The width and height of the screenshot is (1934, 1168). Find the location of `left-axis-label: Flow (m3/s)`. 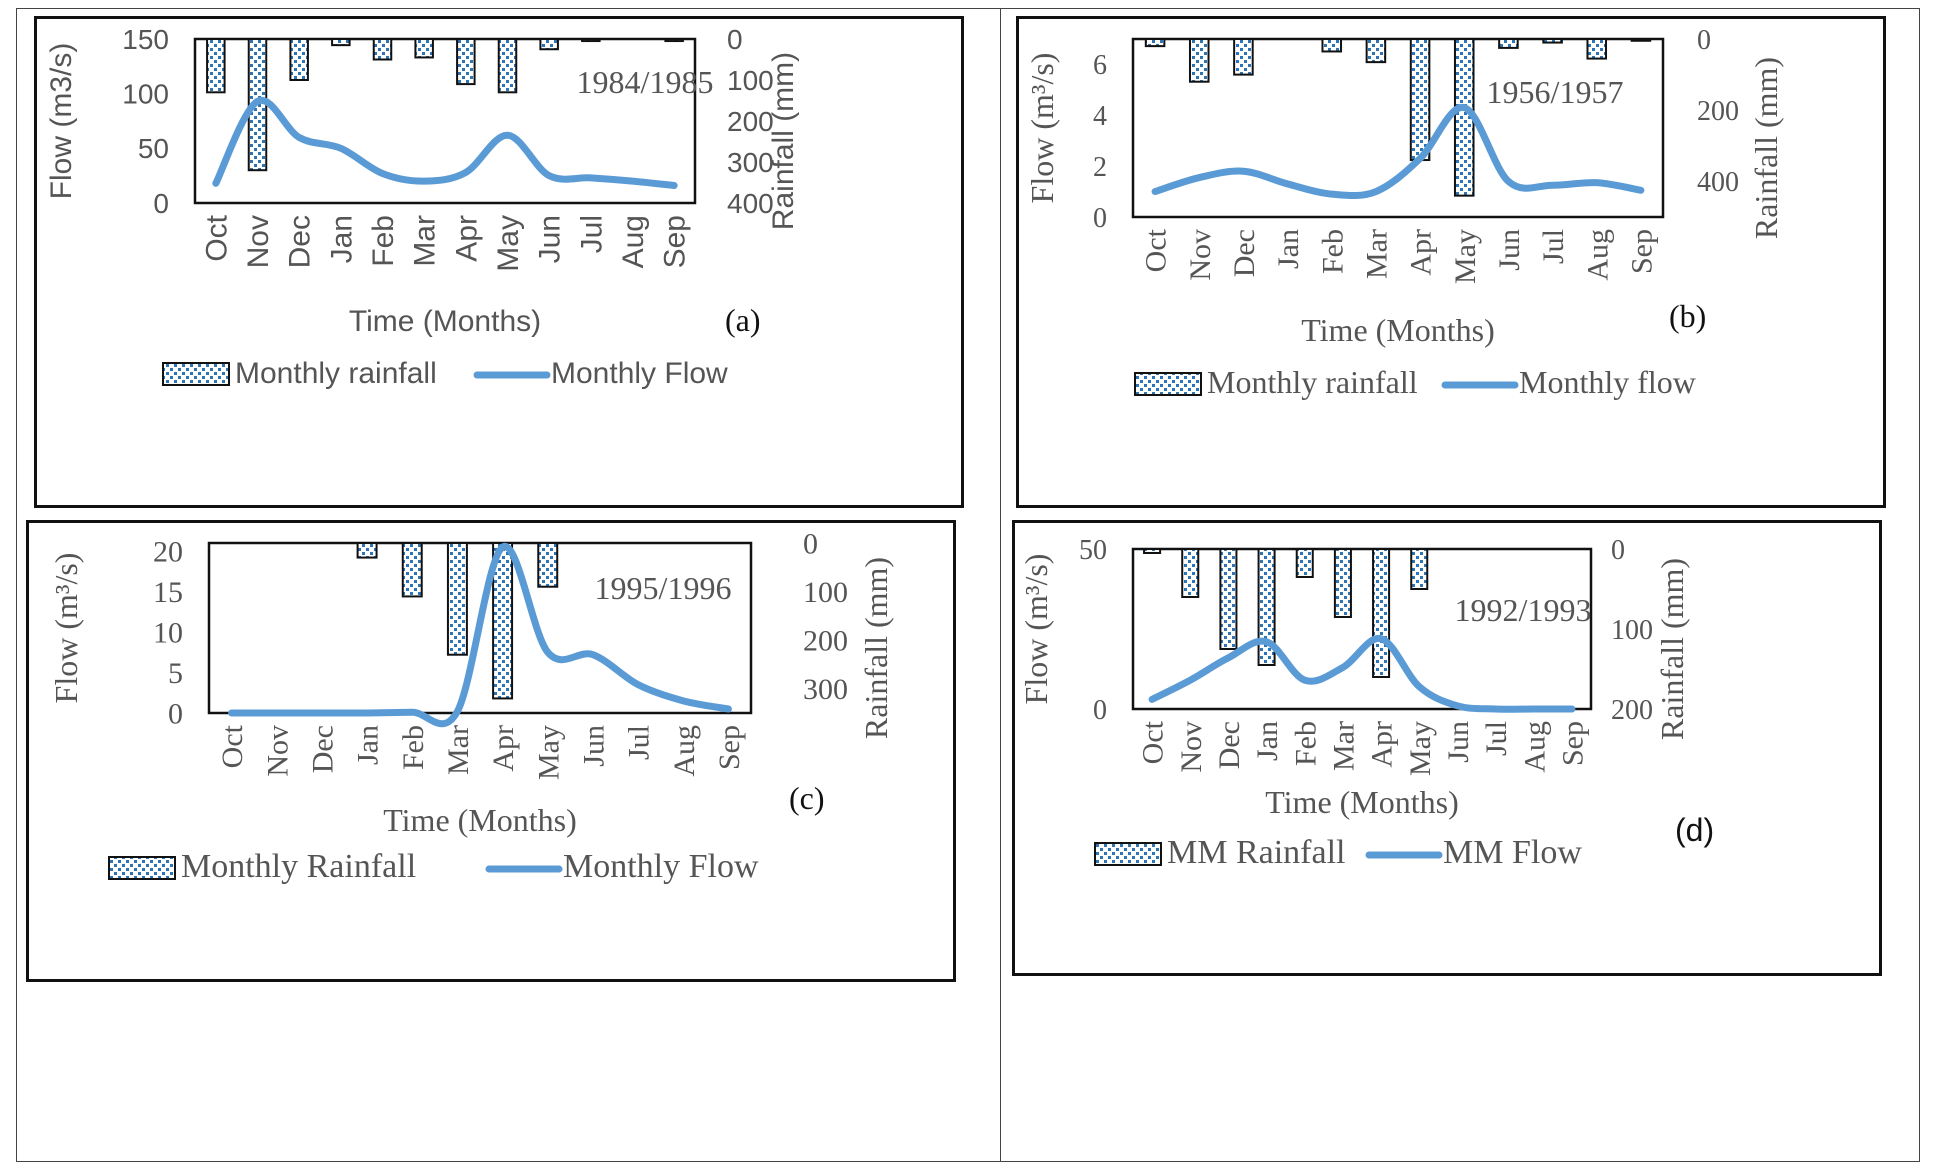

left-axis-label: Flow (m3/s) is located at coordinates (61, 121).